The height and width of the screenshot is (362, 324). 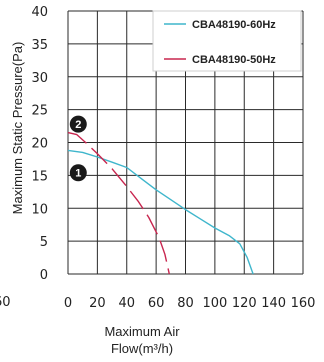 What do you see at coordinates (142, 348) in the screenshot?
I see `x-axis-title-line2: Flow(m³/h)` at bounding box center [142, 348].